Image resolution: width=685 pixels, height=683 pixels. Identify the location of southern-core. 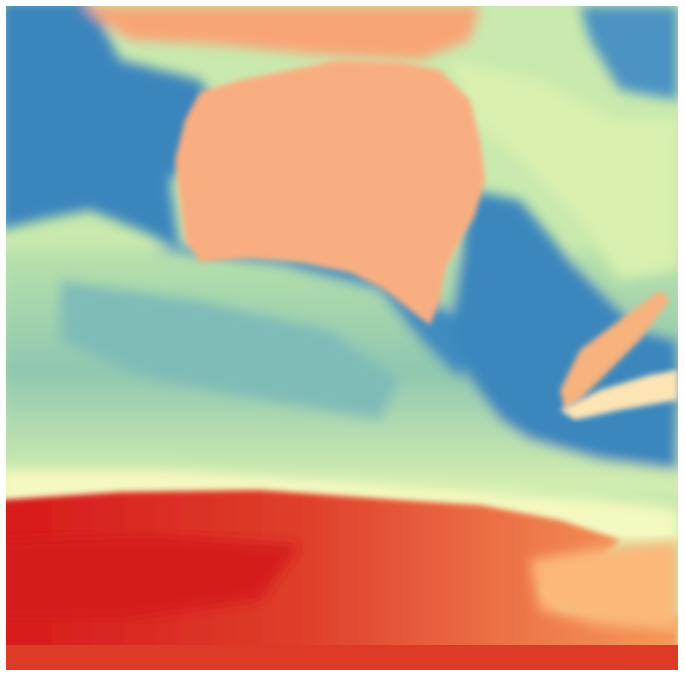
(153, 577).